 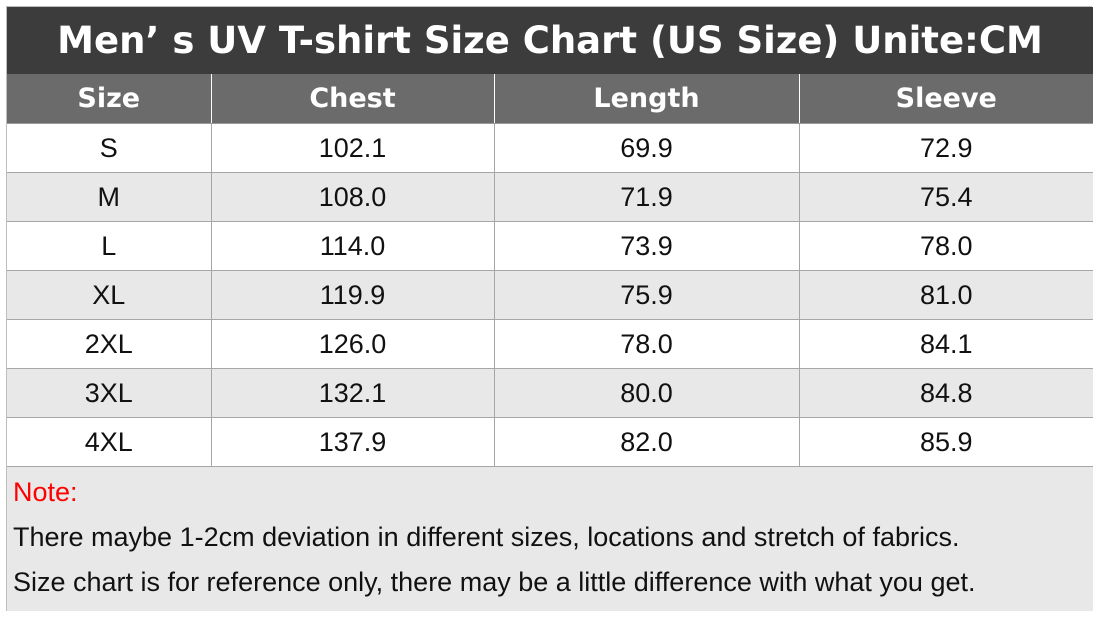 I want to click on sleeve-cell: 84.1, so click(x=945, y=344).